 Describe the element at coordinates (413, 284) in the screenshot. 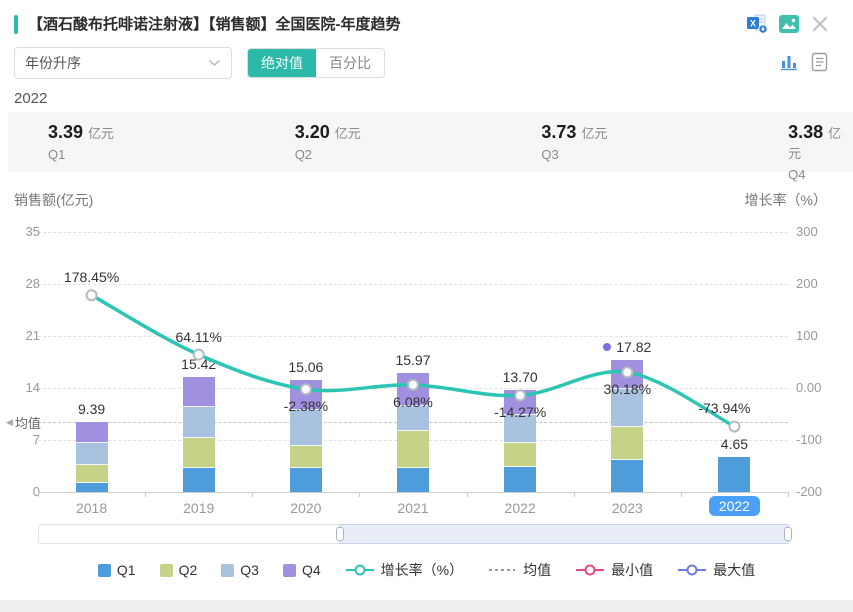

I see `gridline` at that location.